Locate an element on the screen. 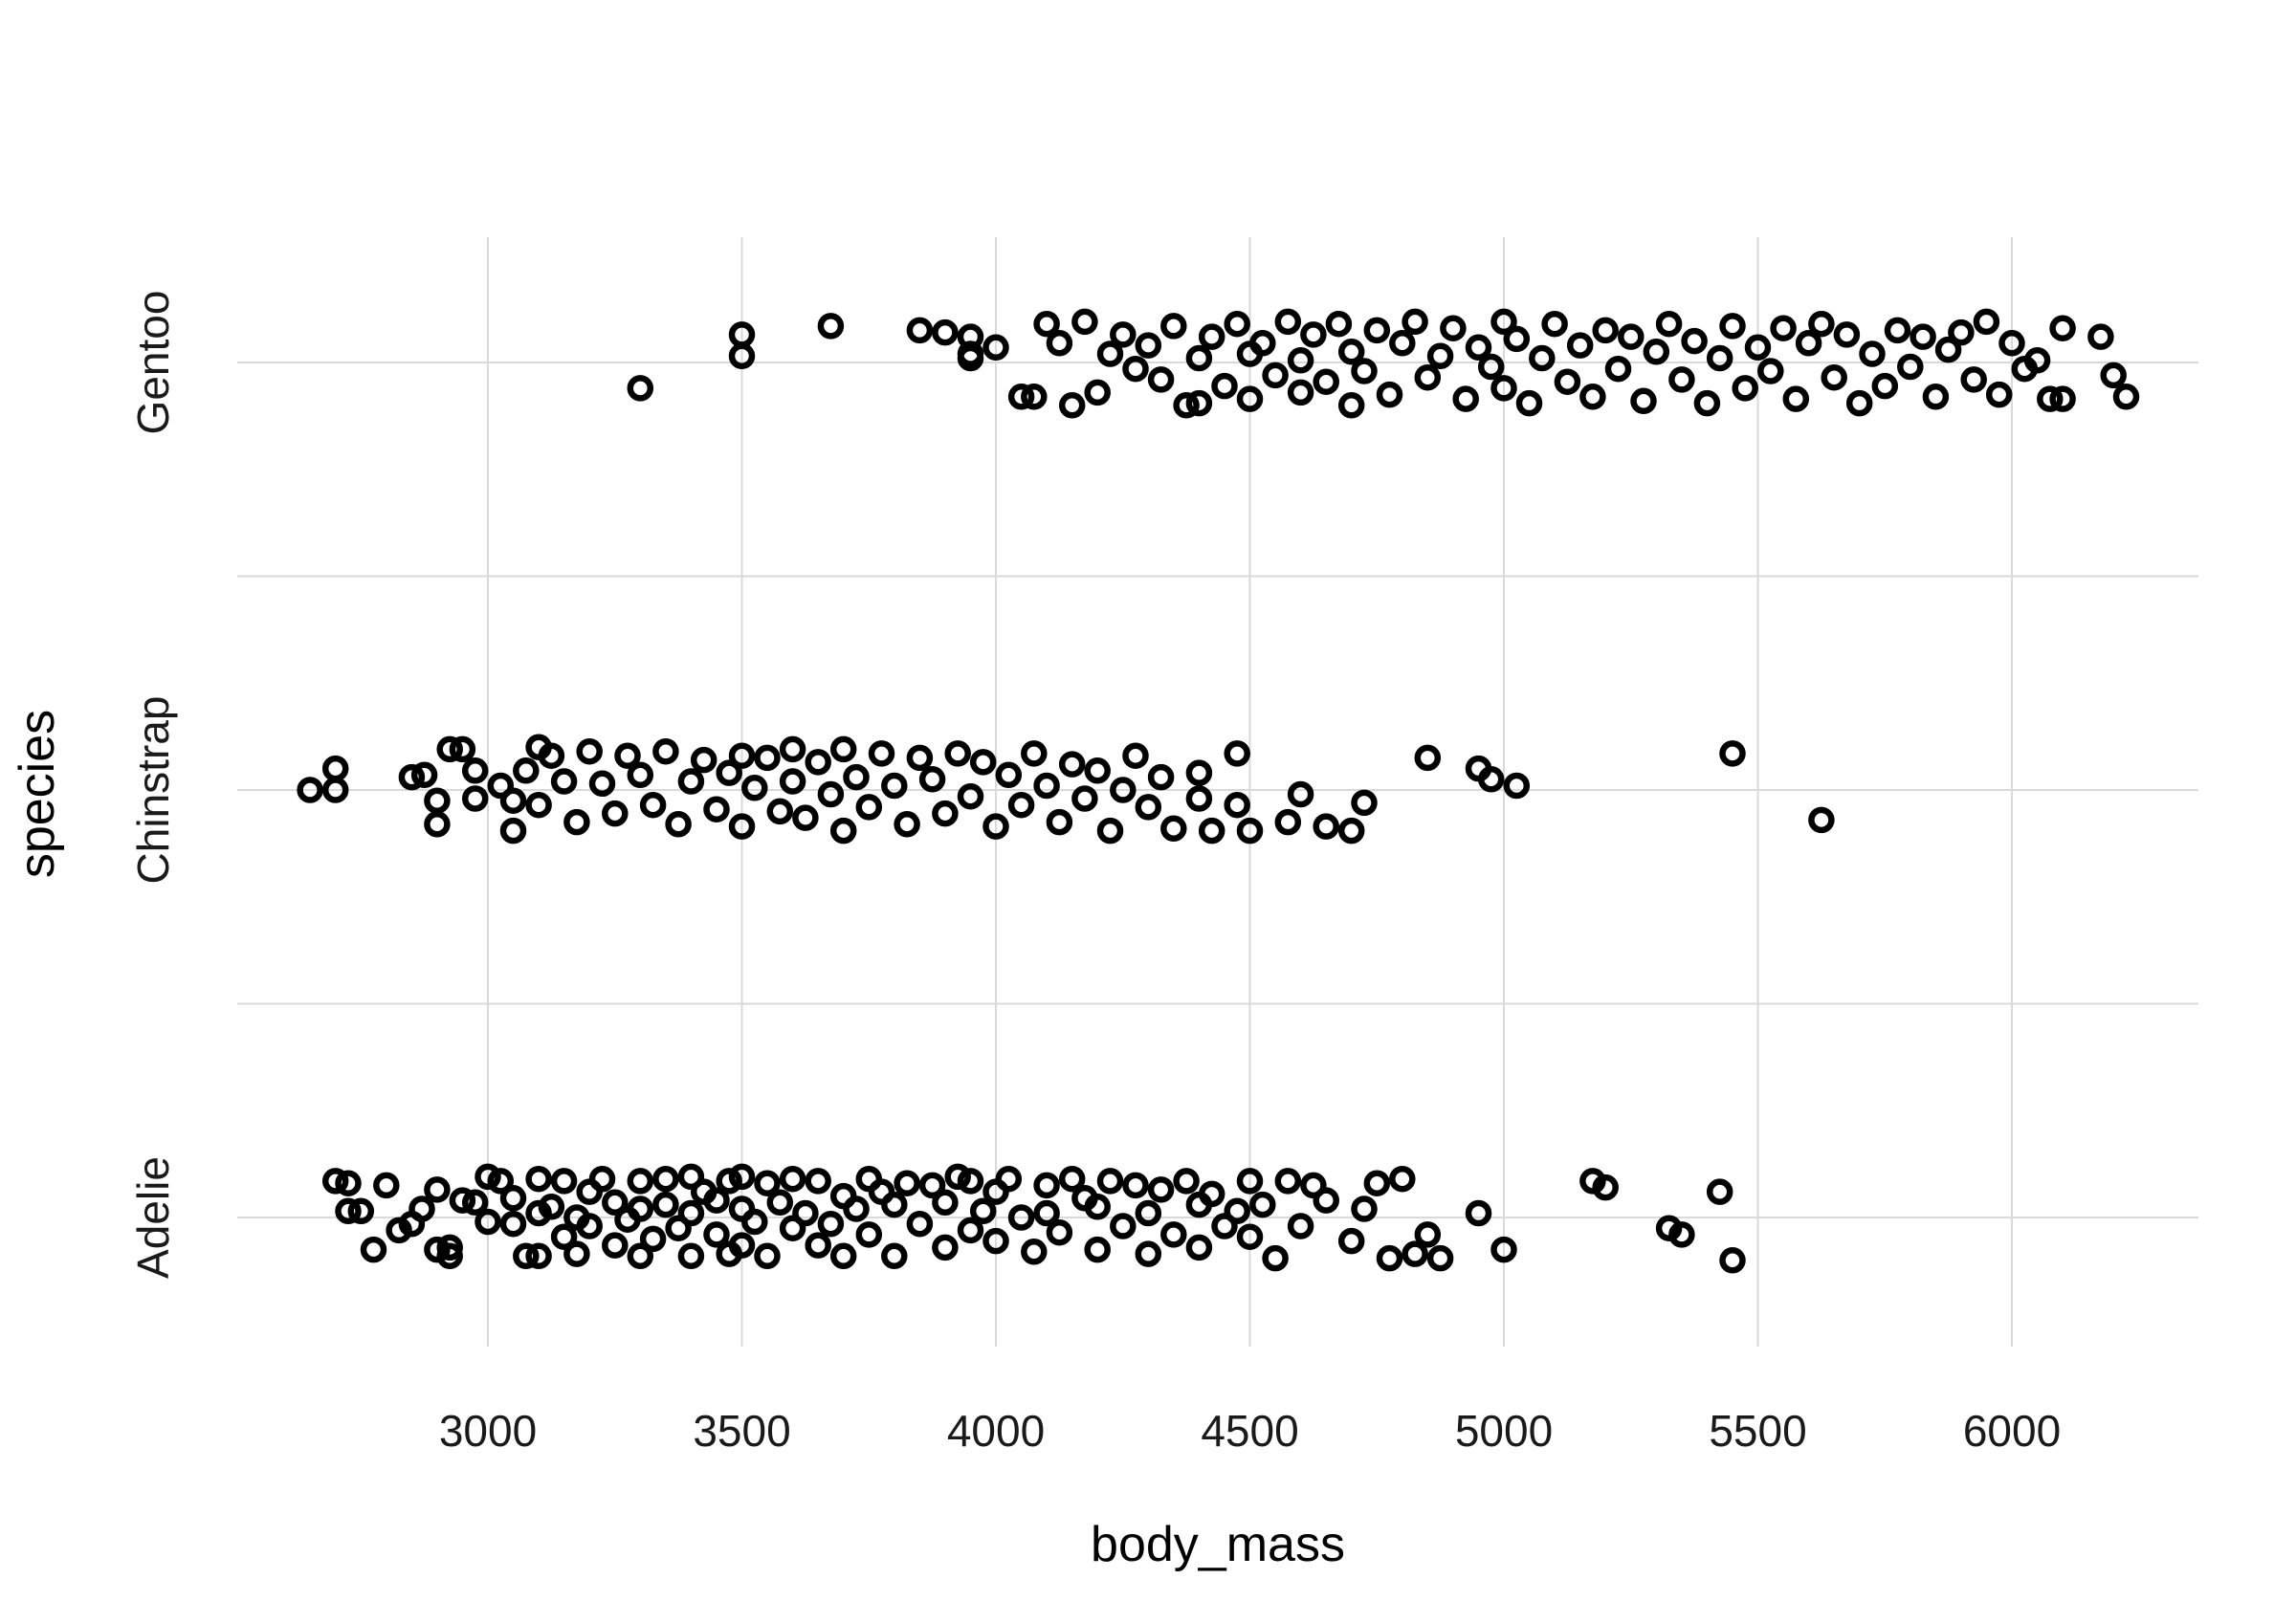  y-tick-label: Chinstrap is located at coordinates (153, 791).